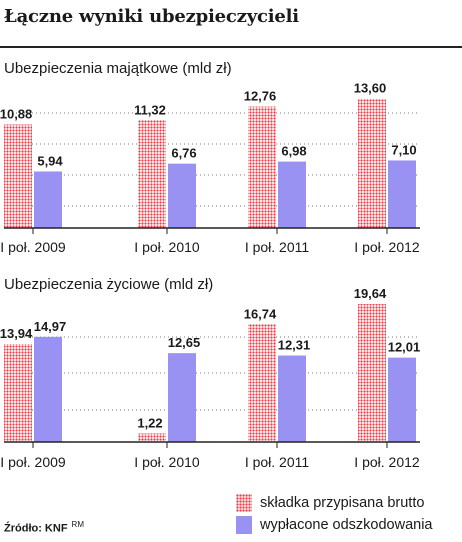 The height and width of the screenshot is (542, 462). Describe the element at coordinates (293, 151) in the screenshot. I see `property-data-label: 6,98` at that location.